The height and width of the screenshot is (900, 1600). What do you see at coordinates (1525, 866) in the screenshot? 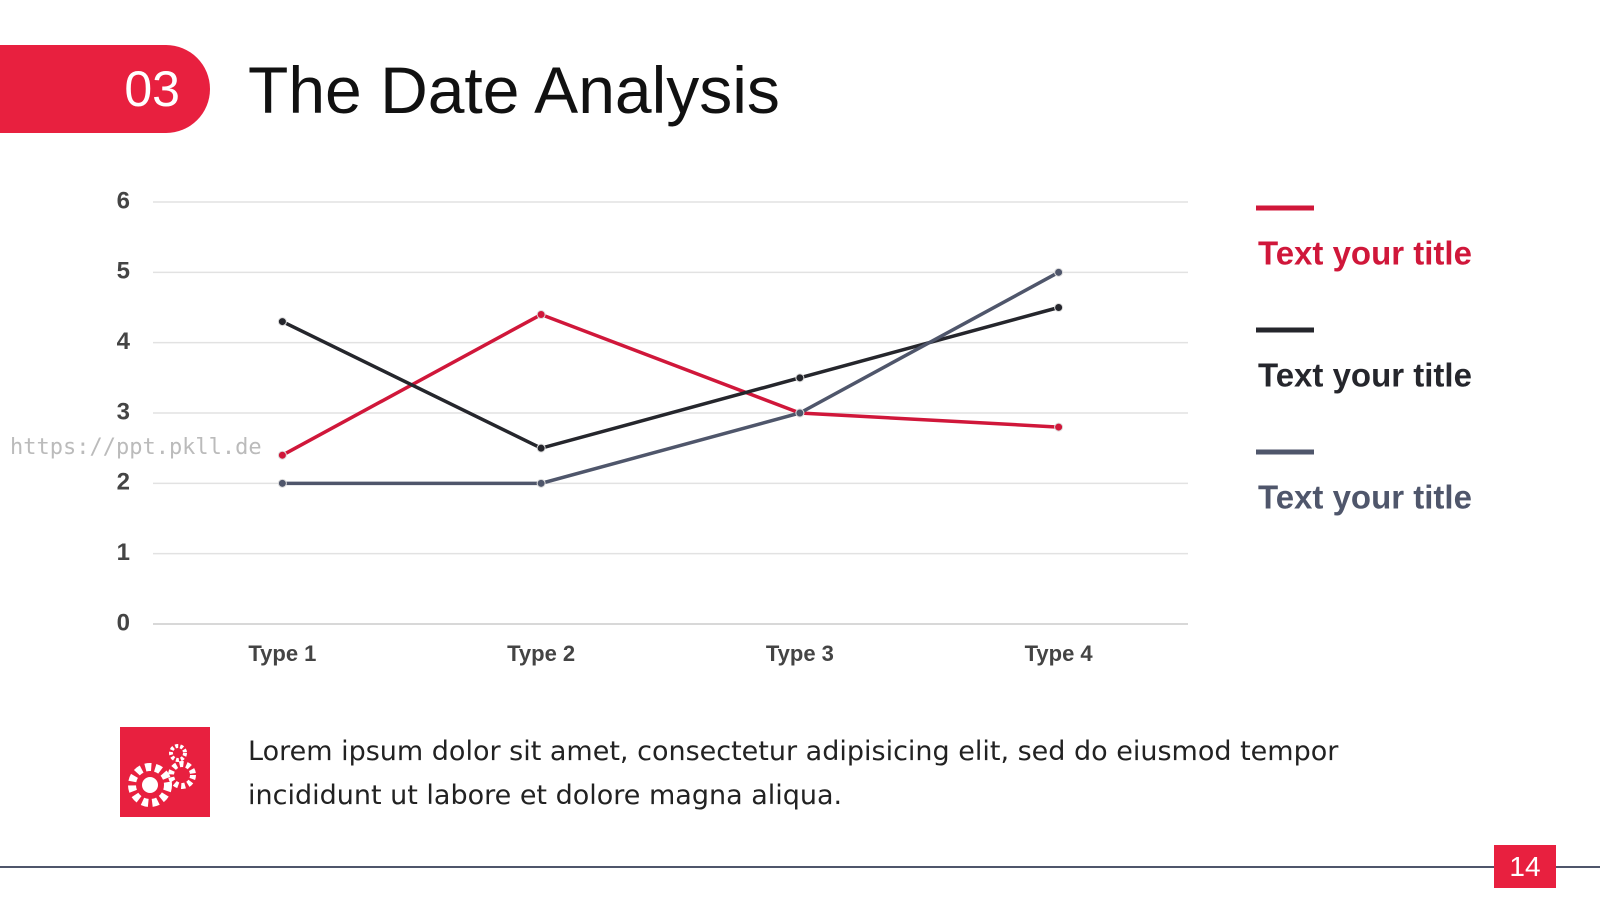
I see `page-number: 14` at bounding box center [1525, 866].